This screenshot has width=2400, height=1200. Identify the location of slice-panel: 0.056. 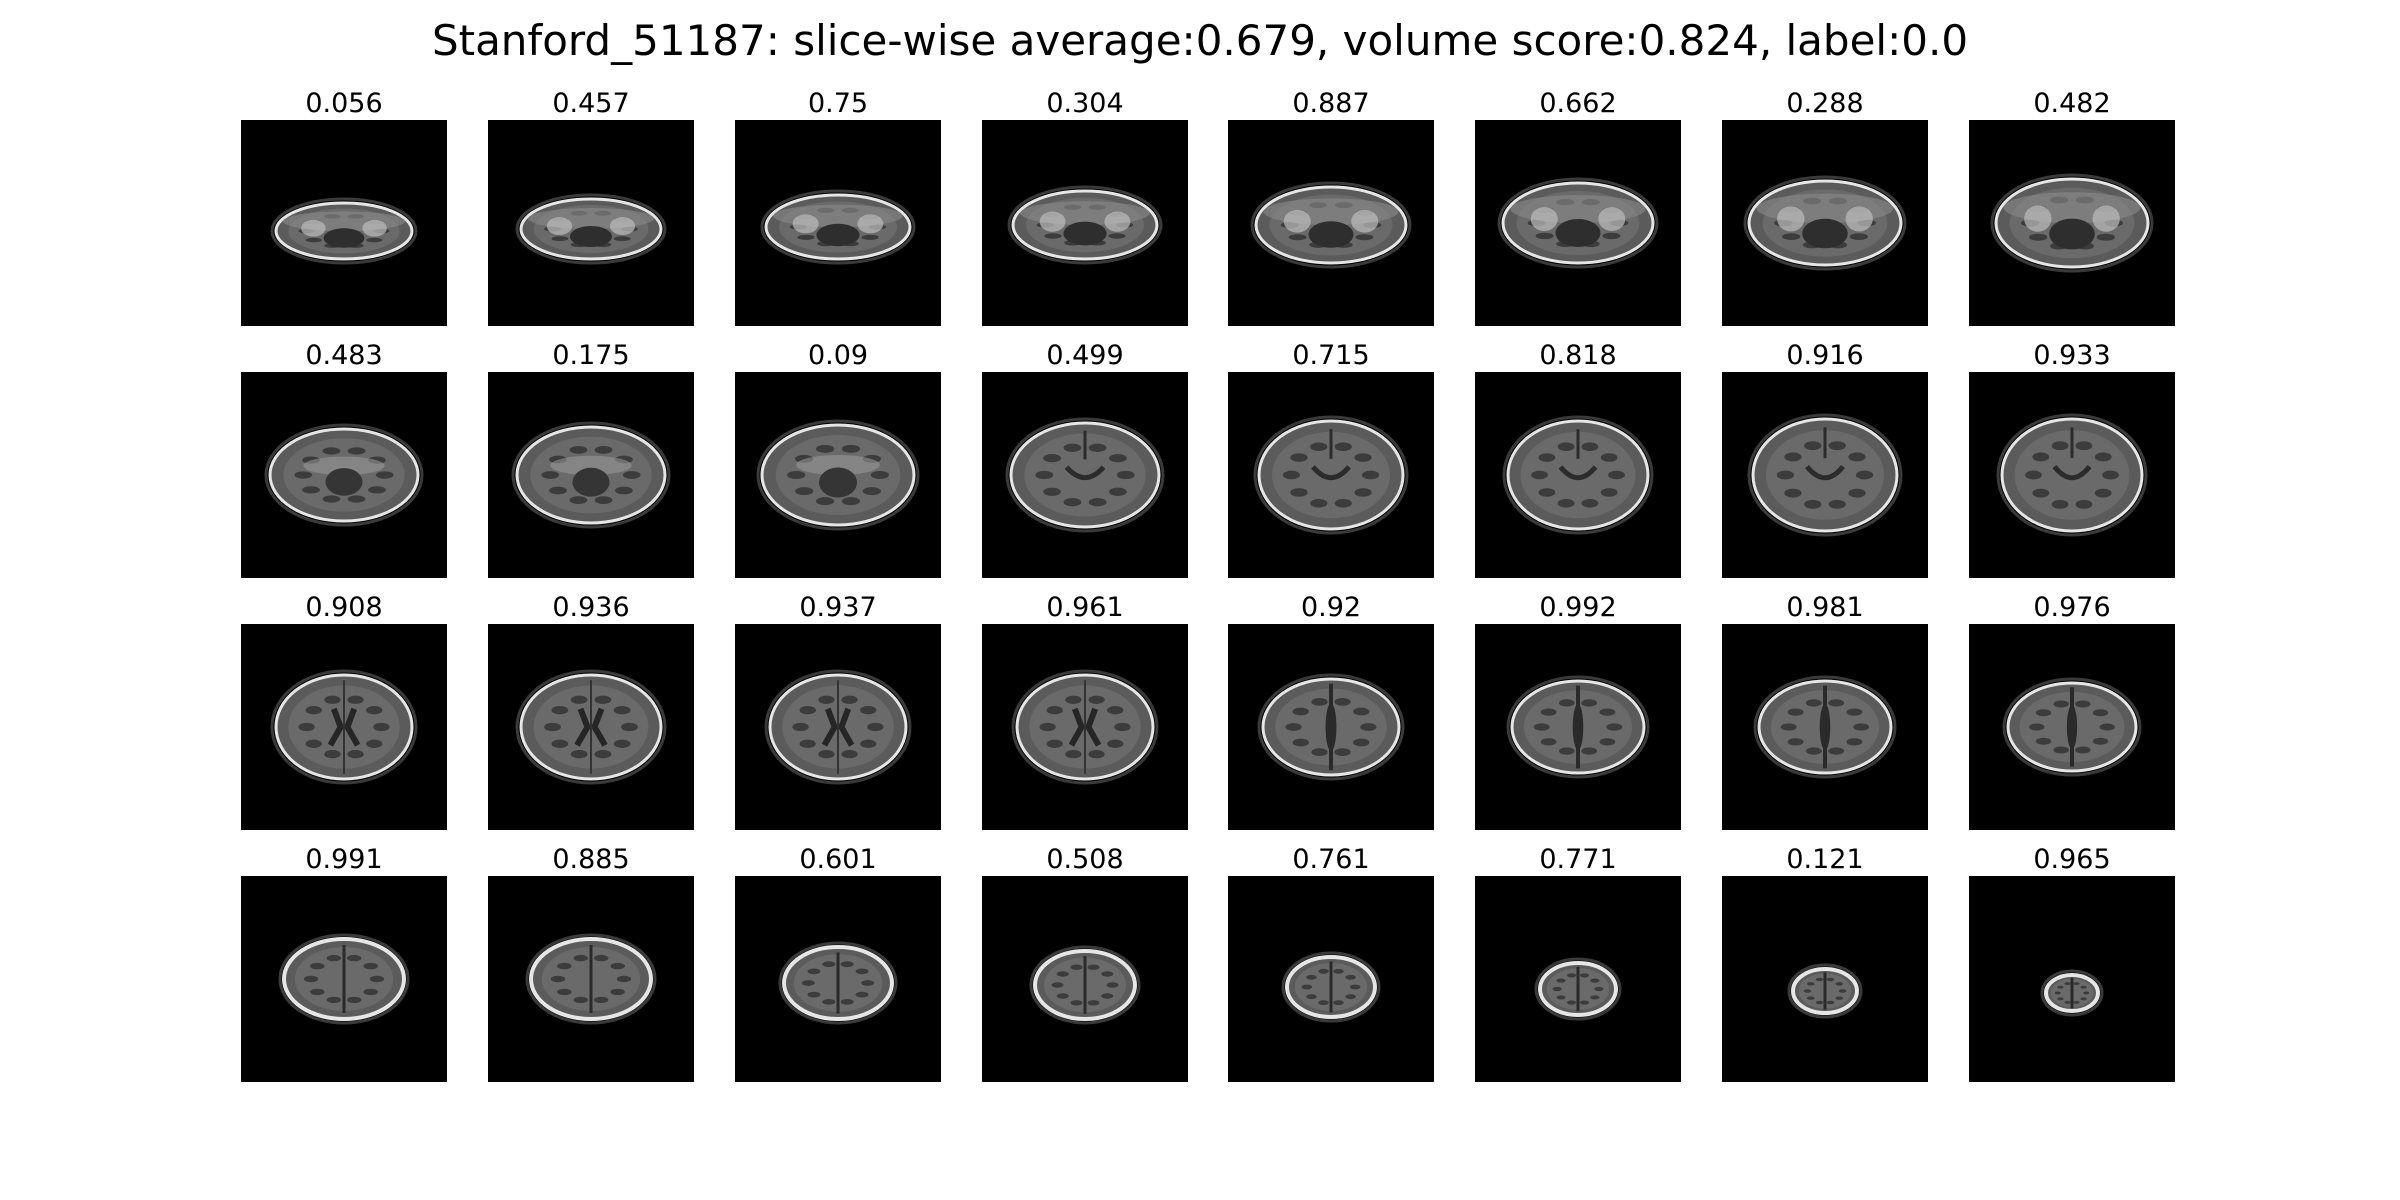
(344, 206).